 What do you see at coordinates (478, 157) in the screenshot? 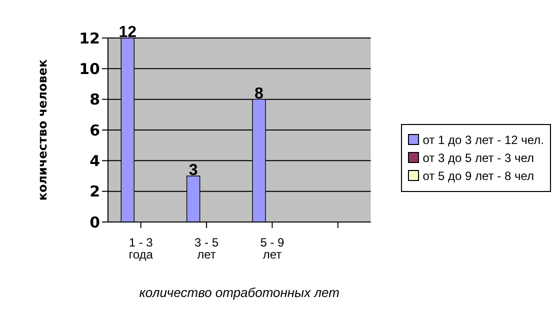
I see `legend-label: от 3 до 5 лет - 3 чел` at bounding box center [478, 157].